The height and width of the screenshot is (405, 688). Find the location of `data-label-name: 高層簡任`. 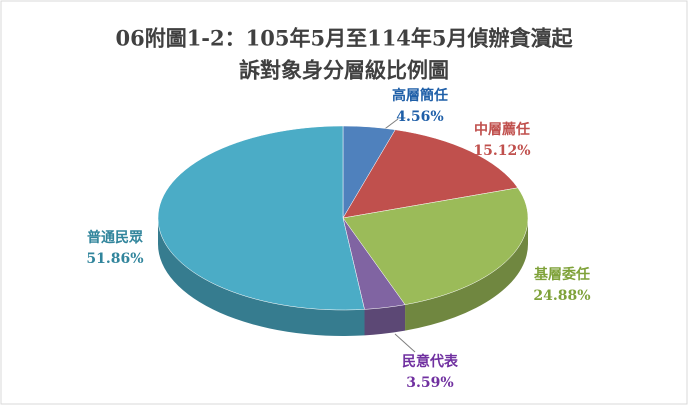

data-label-name: 高層簡任 is located at coordinates (420, 95).